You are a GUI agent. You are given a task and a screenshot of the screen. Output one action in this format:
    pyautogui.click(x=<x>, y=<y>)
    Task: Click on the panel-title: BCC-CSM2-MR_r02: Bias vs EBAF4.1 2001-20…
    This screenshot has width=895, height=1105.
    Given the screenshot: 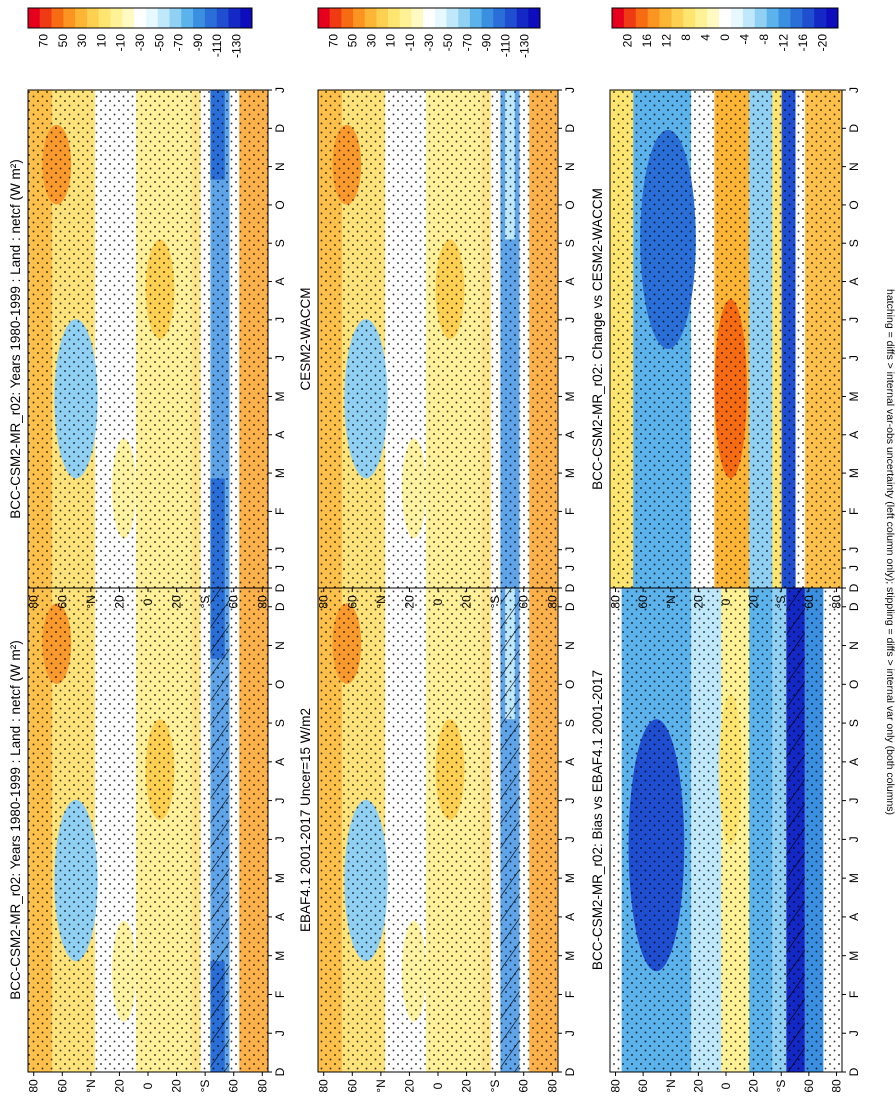 What is the action you would take?
    pyautogui.click(x=597, y=820)
    